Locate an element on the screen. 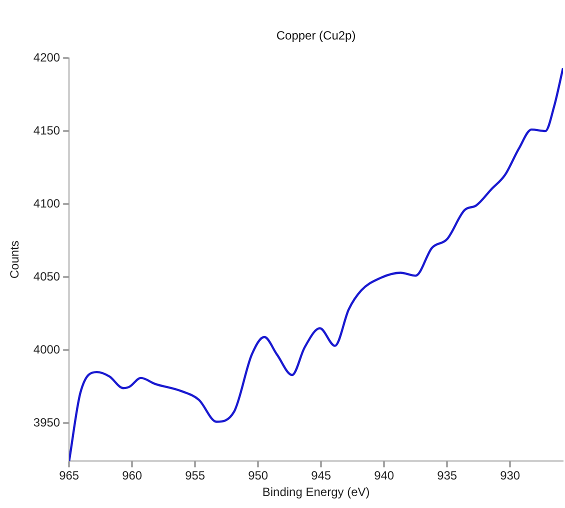  x-tick-label: 960 is located at coordinates (132, 475).